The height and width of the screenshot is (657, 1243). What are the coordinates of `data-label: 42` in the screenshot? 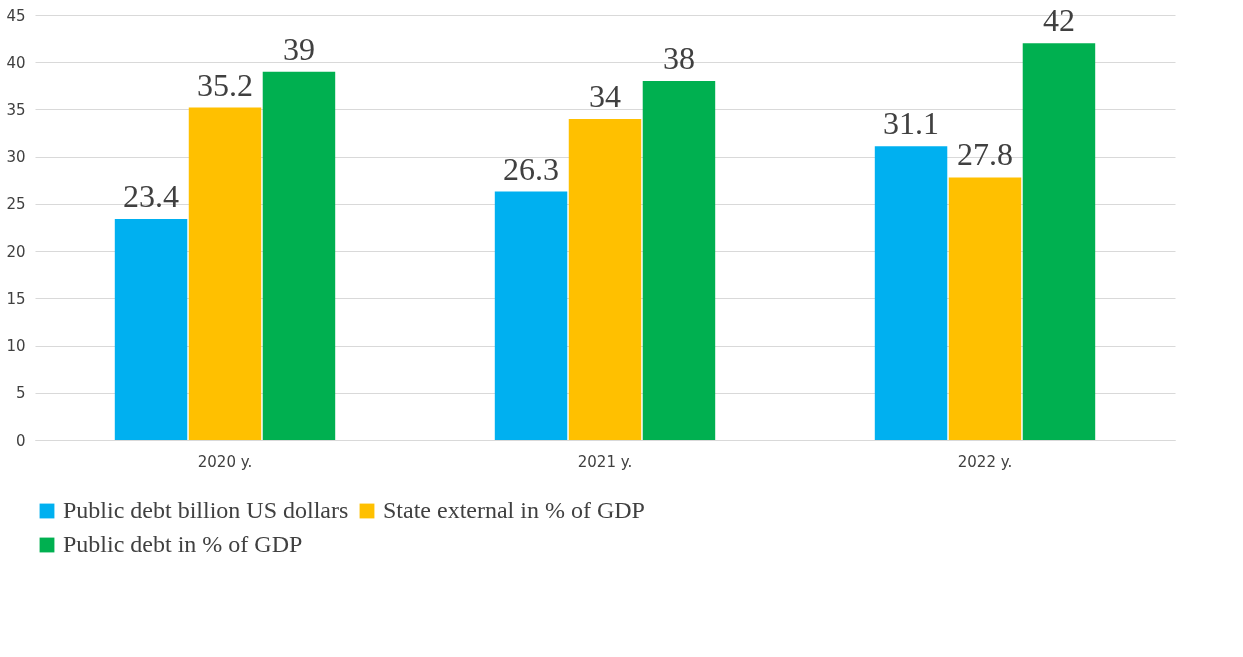 It's located at (1058, 20).